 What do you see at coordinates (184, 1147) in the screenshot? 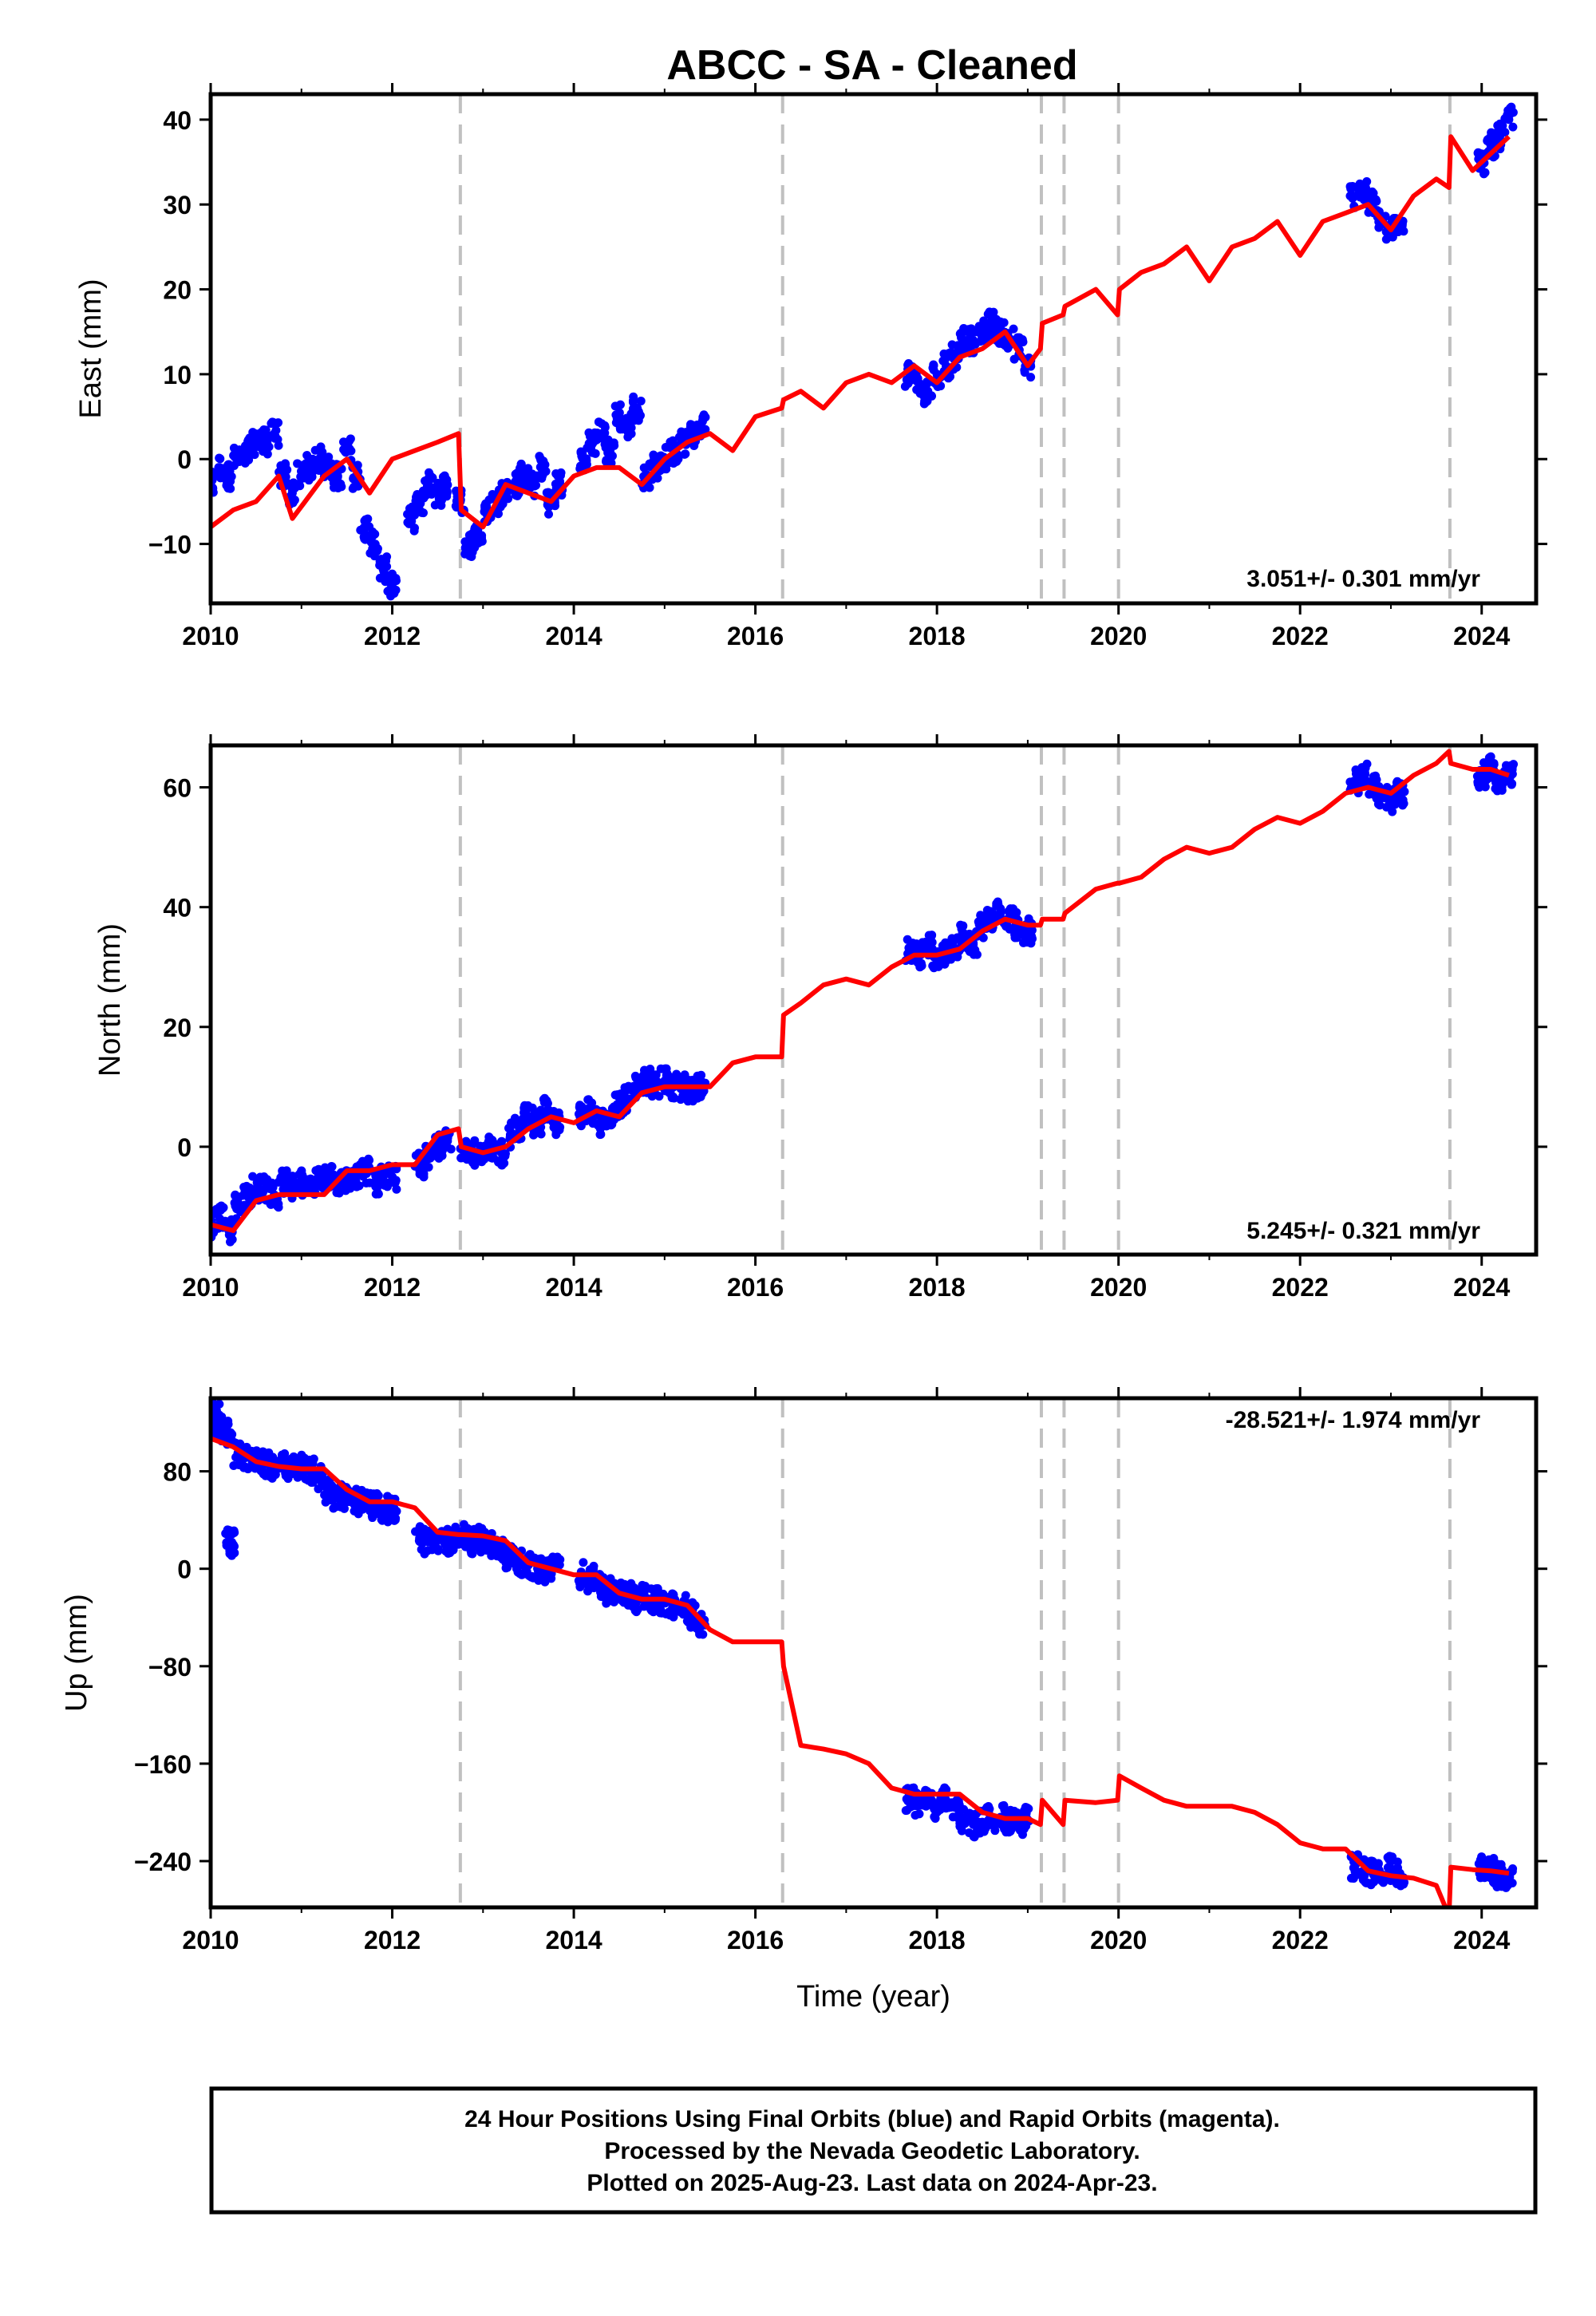
I see `north-y-tick-label: 0` at bounding box center [184, 1147].